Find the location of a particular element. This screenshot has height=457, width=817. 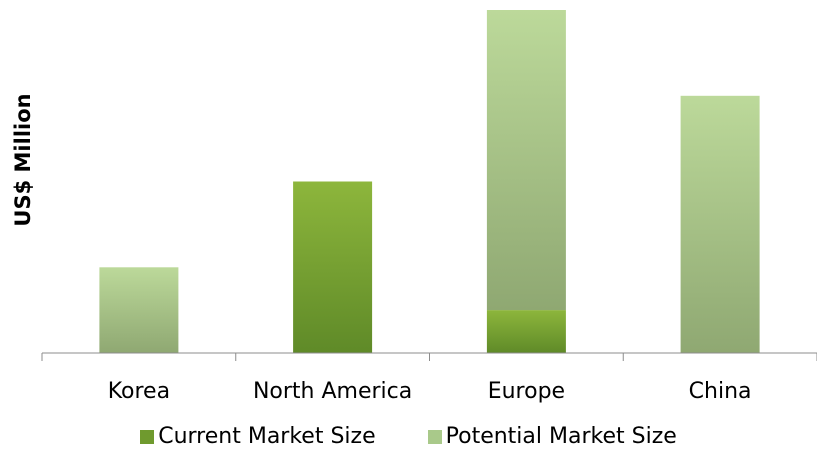

y-axis-title: US$ Million is located at coordinates (23, 159).